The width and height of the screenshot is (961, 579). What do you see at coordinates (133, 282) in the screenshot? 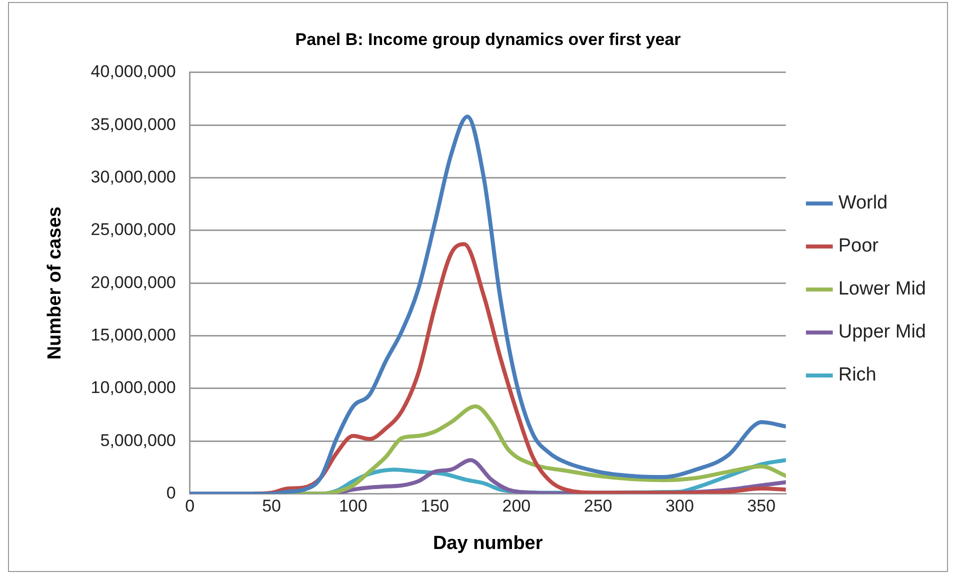
I see `y-tick-label: 20,000,000` at bounding box center [133, 282].